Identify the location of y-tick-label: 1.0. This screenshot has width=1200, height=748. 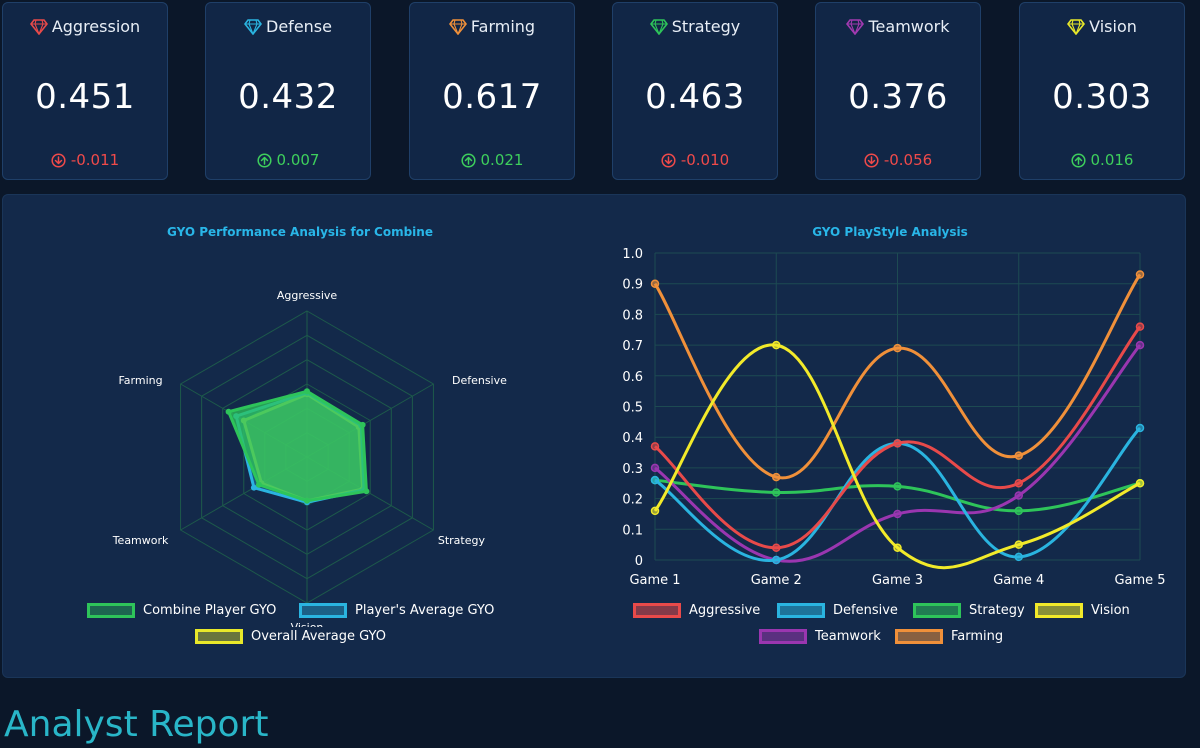
(632, 254).